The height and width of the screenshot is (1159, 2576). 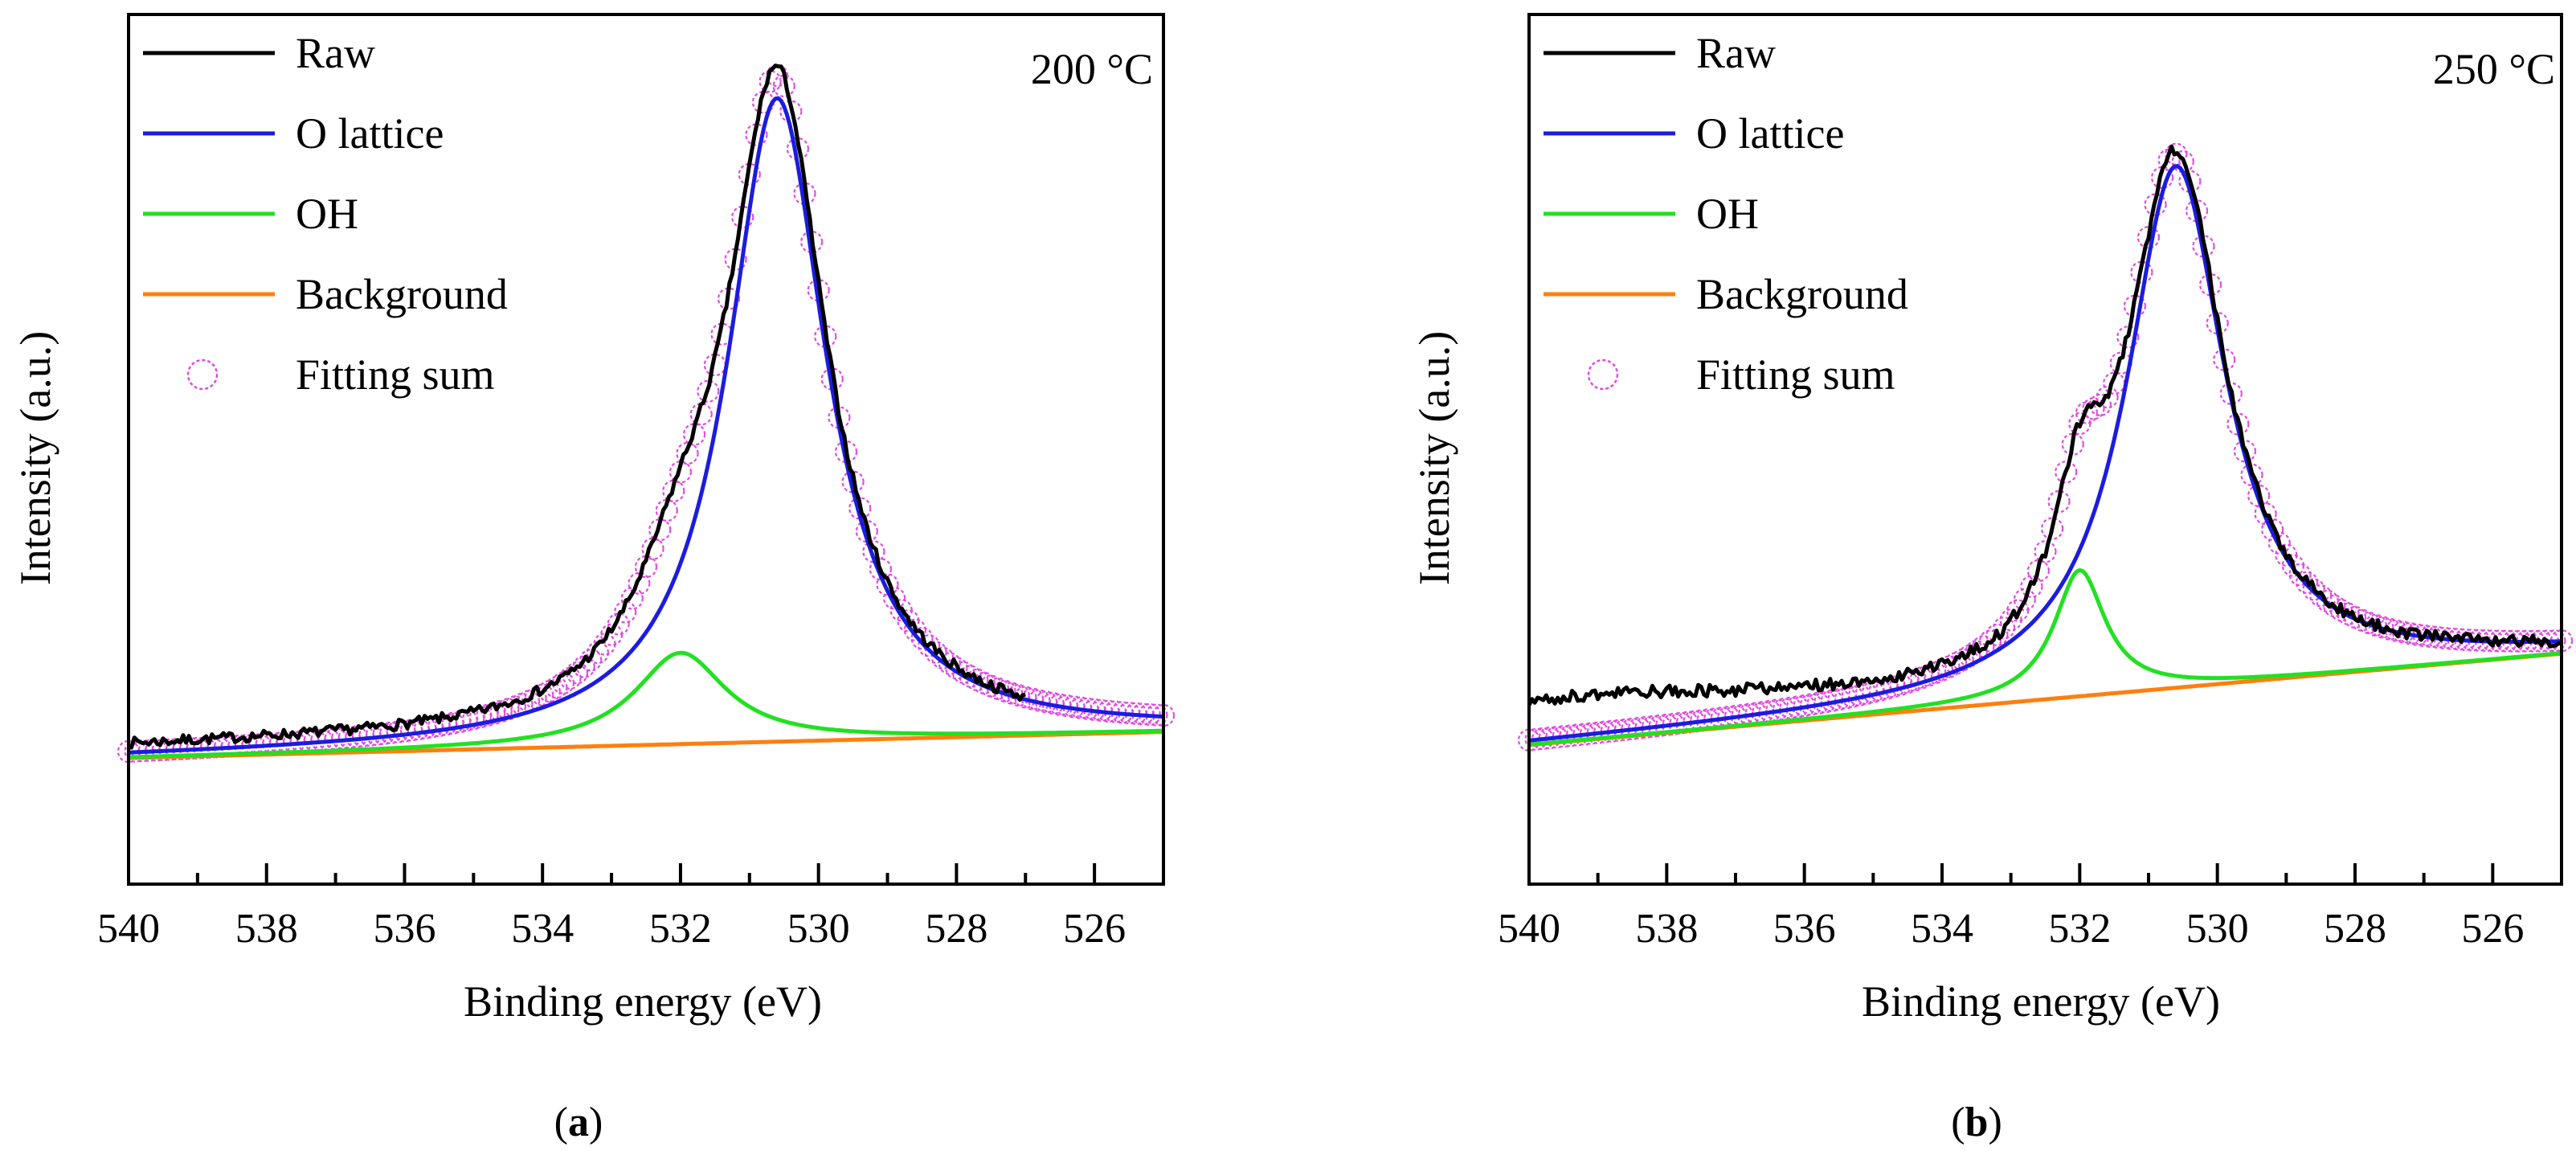 I want to click on panel-b-legend-raw-label: Raw, so click(x=1736, y=53).